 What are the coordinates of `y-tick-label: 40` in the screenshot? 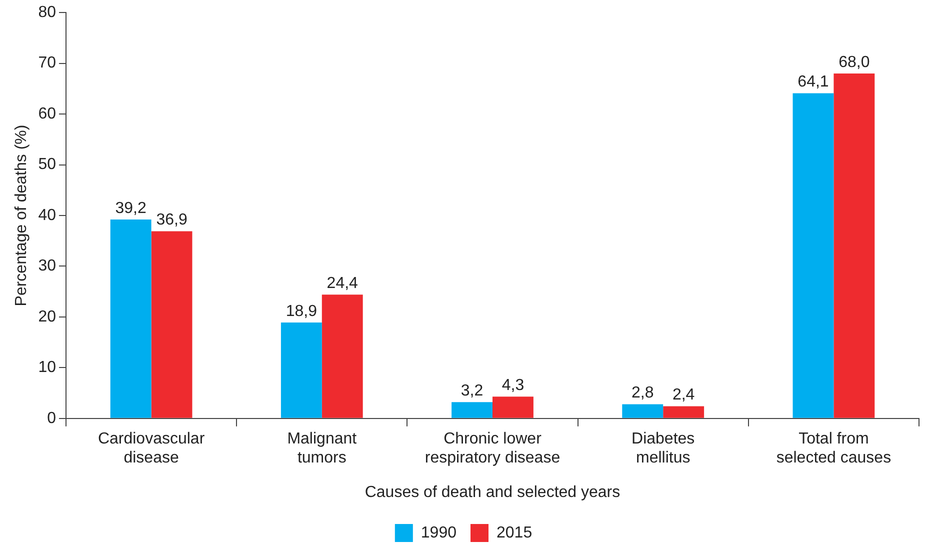 It's located at (47, 215).